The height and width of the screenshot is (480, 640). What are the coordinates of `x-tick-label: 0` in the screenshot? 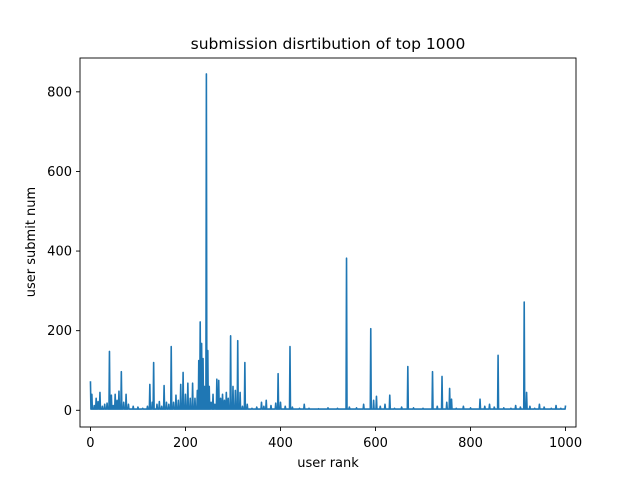 It's located at (90, 443).